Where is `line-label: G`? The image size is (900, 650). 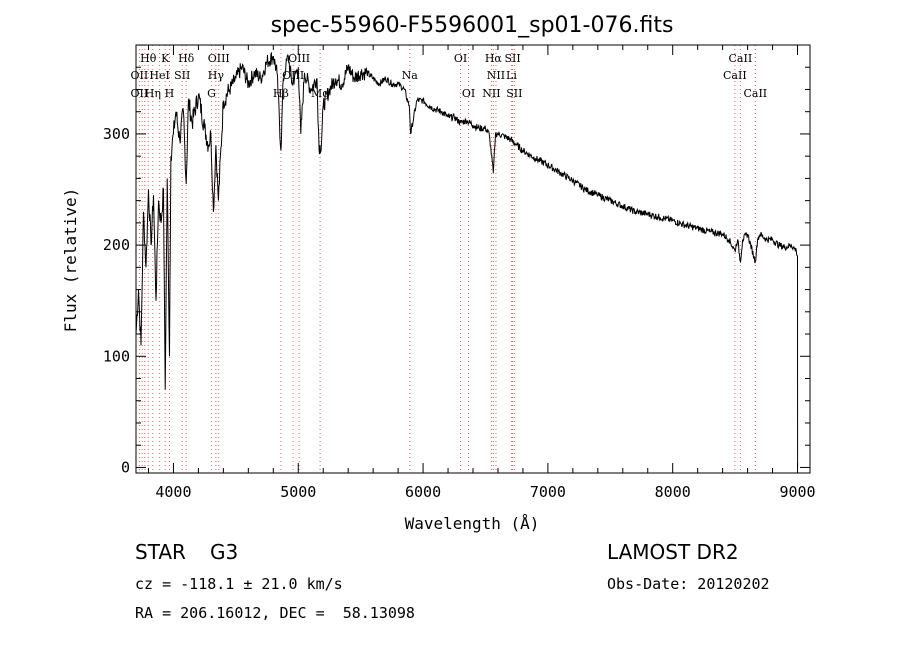
line-label: G is located at coordinates (211, 93).